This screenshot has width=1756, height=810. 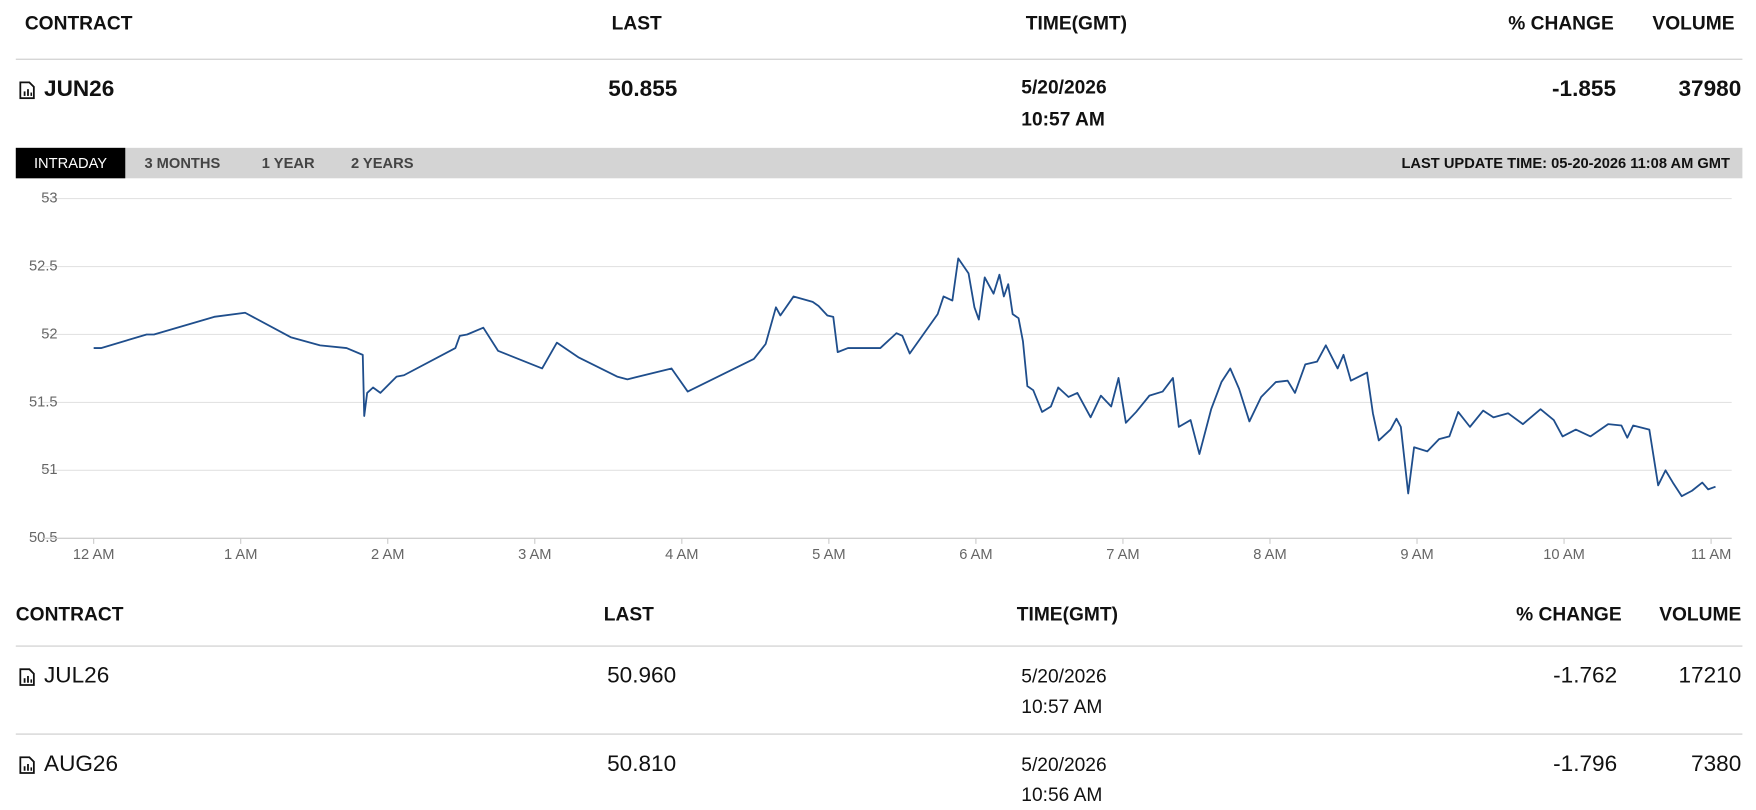 I want to click on x-tick-label: 9 AM, so click(x=1416, y=555).